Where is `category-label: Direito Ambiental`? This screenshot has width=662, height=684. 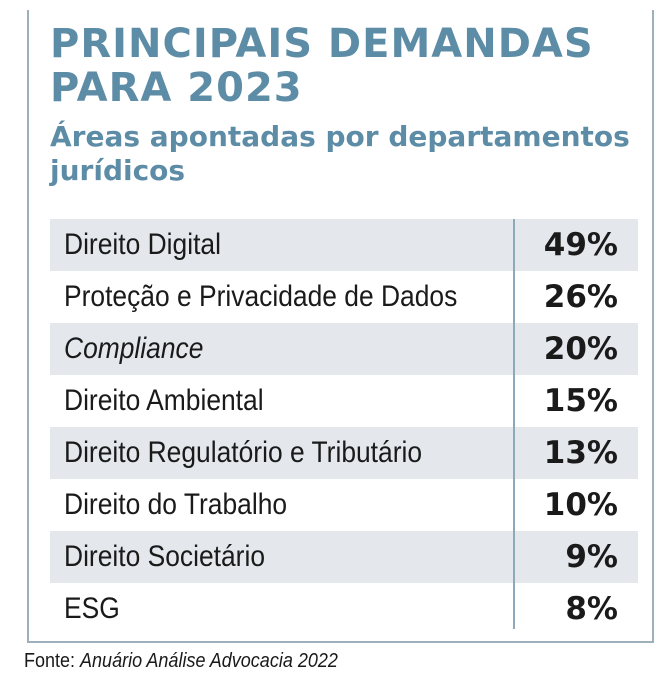
category-label: Direito Ambiental is located at coordinates (282, 401).